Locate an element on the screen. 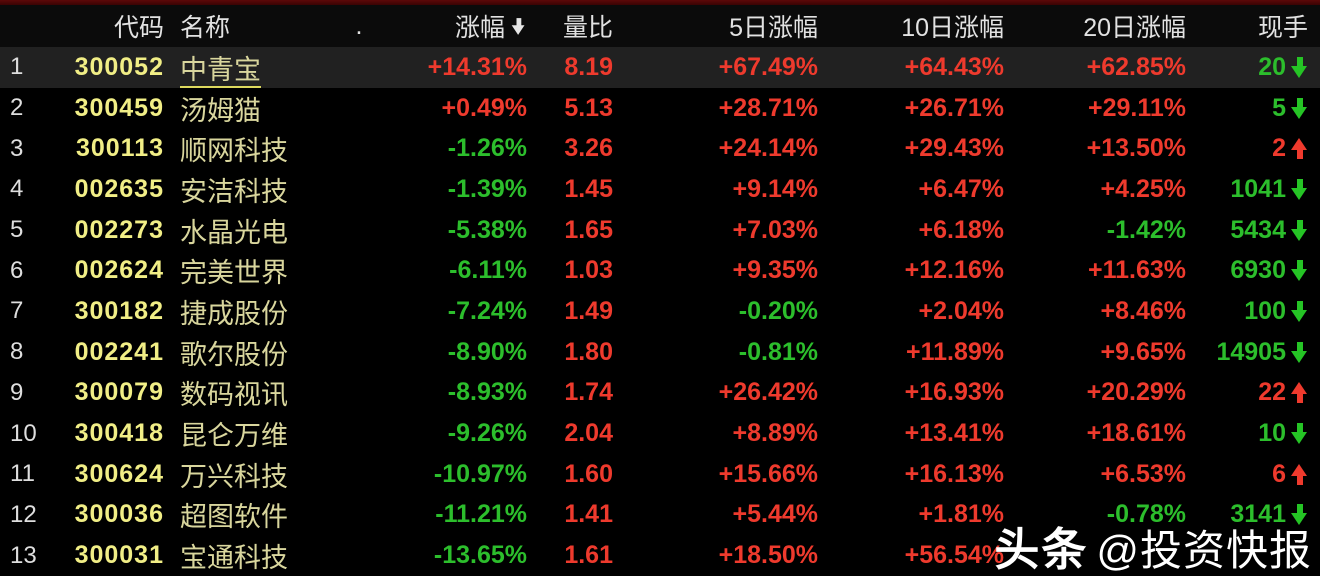 Image resolution: width=1320 pixels, height=576 pixels. change-pct-cell: -11.21% is located at coordinates (481, 514).